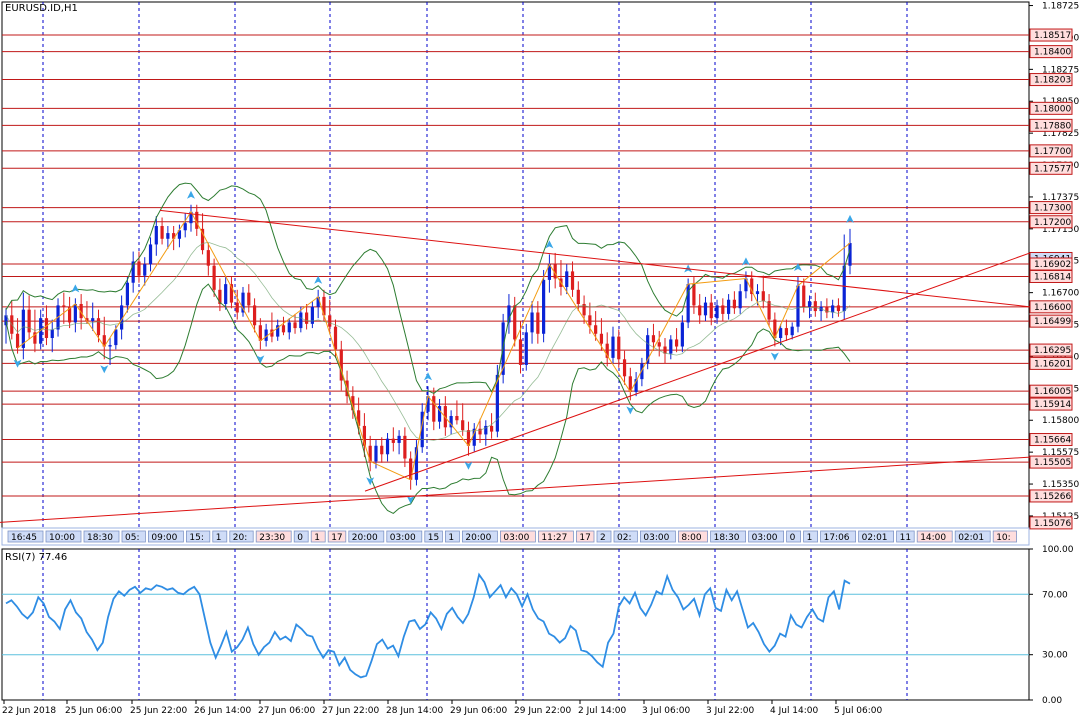 This screenshot has height=720, width=1080. Describe the element at coordinates (158, 711) in the screenshot. I see `time-axis-label: 25 Jun 22:00` at that location.